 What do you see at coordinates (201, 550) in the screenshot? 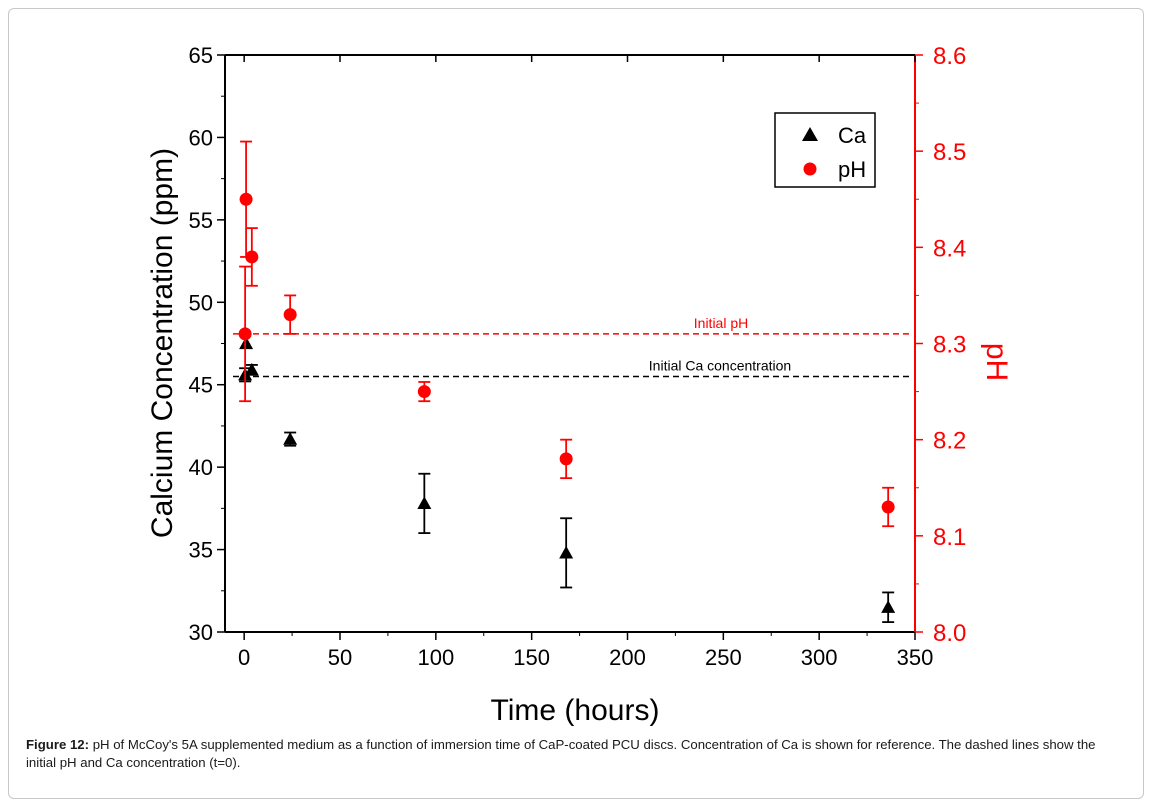
I see `y-left-tick-label: 35` at bounding box center [201, 550].